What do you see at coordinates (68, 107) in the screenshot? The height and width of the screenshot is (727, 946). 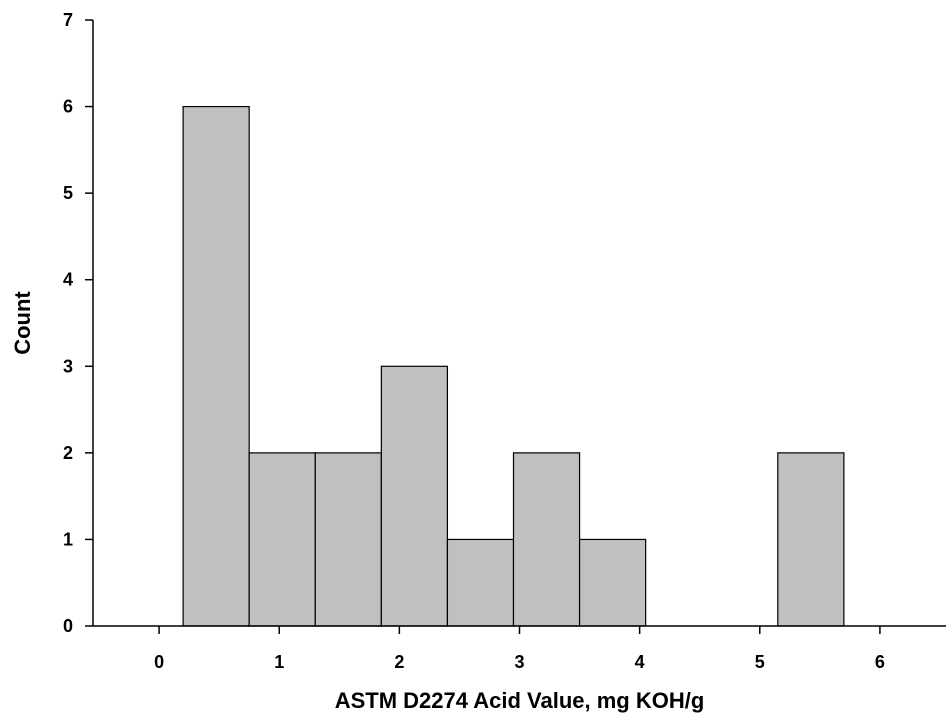 I see `y-tick-label: 6` at bounding box center [68, 107].